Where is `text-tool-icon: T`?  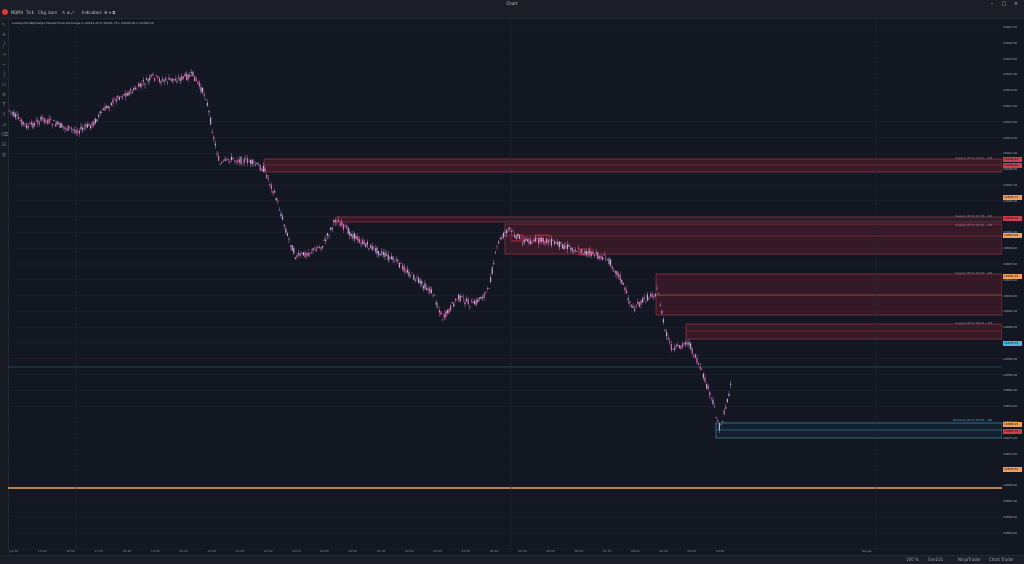
text-tool-icon: T is located at coordinates (4, 105).